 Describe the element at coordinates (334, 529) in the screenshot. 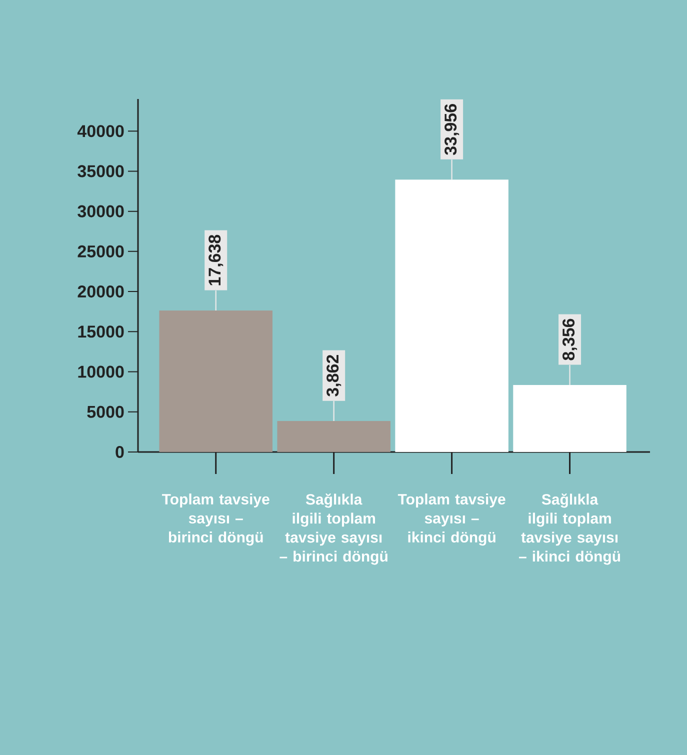

I see `x-tick-label: Sağlıkla ilgili toplam tavsiye sayısı – birinci döngü` at that location.